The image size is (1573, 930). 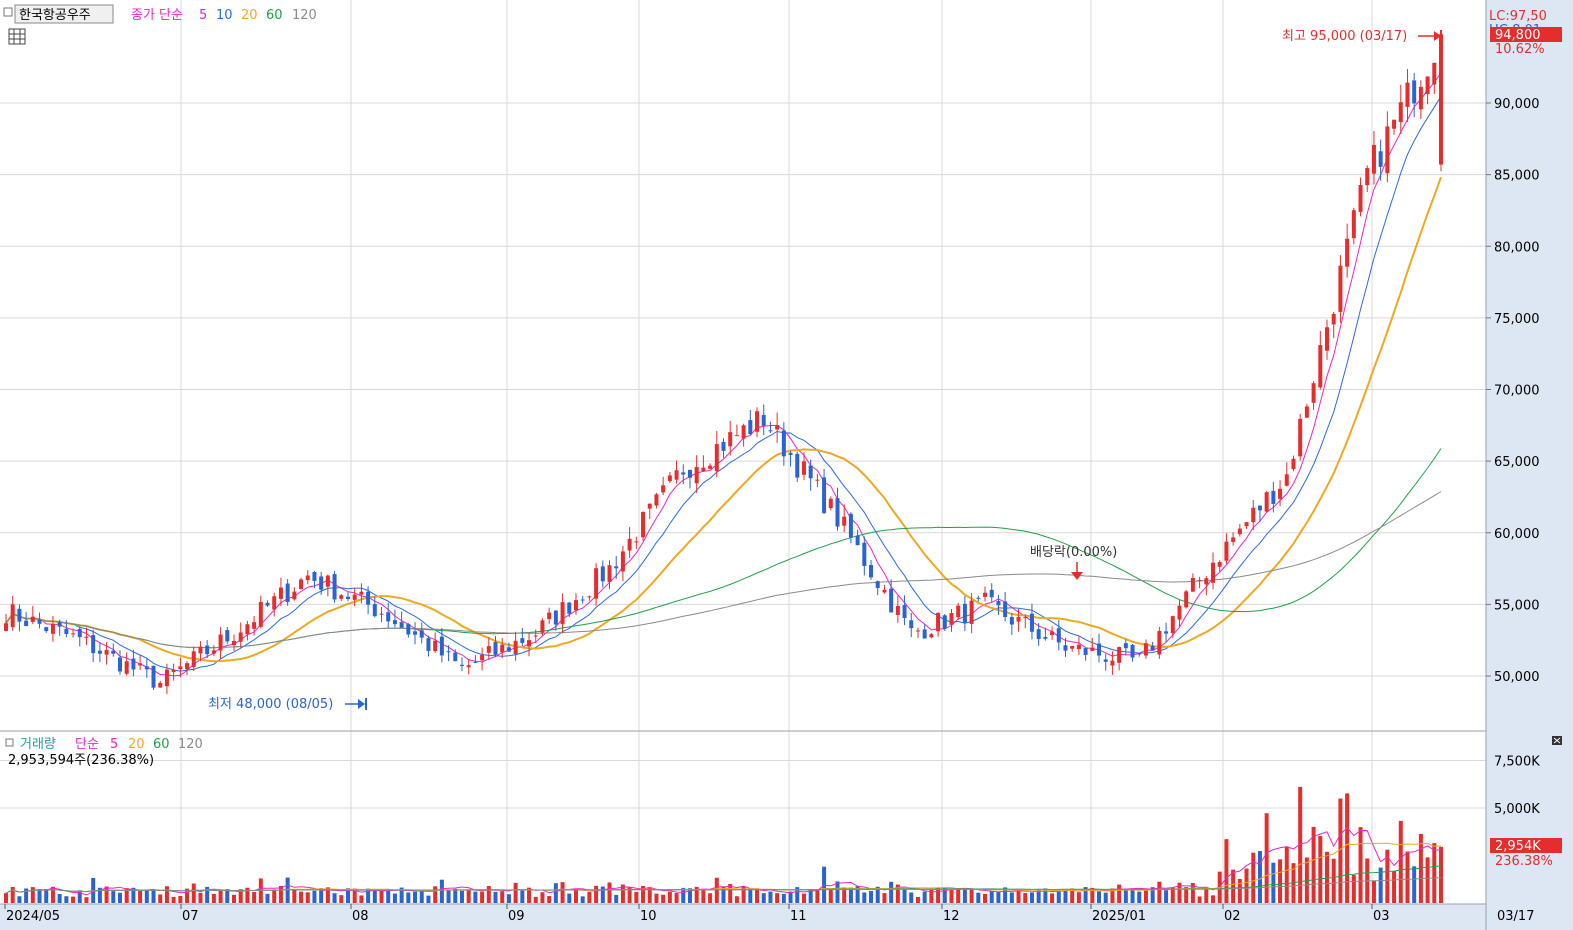 I want to click on volume-title: 거래량, so click(x=38, y=744).